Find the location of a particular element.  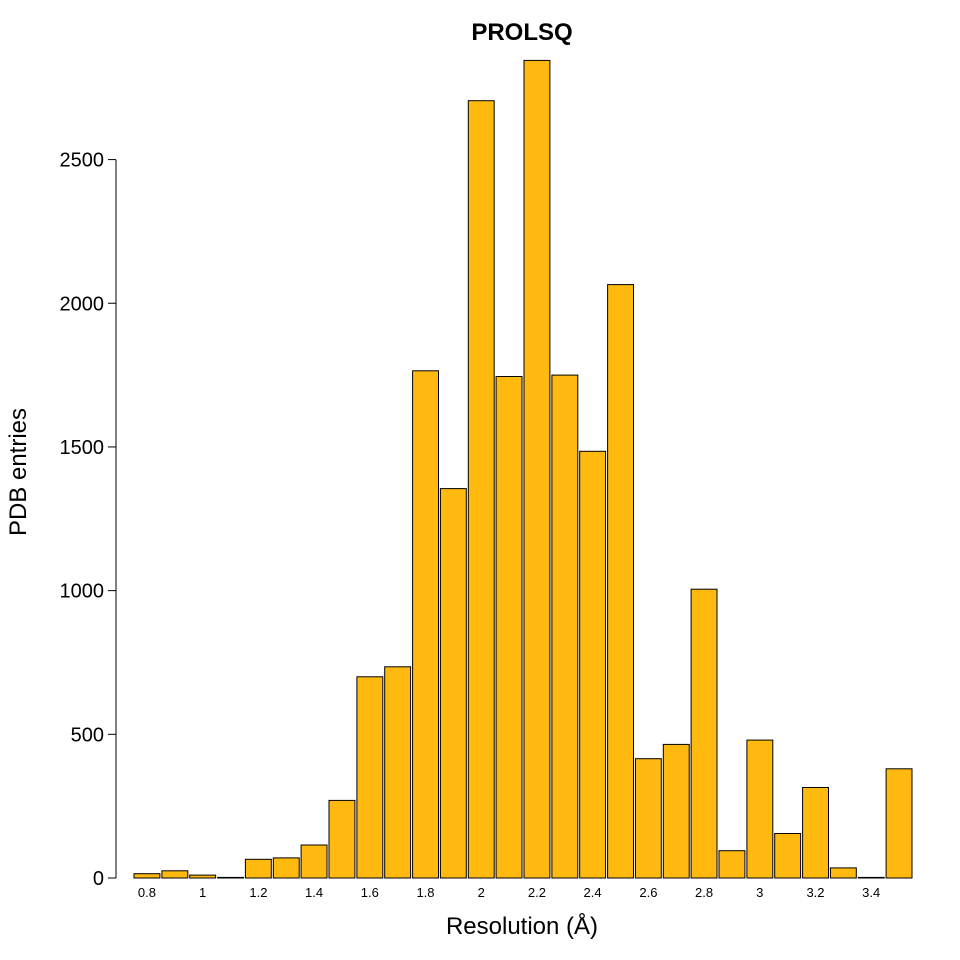

x-tick-label: 0.8 is located at coordinates (147, 892).